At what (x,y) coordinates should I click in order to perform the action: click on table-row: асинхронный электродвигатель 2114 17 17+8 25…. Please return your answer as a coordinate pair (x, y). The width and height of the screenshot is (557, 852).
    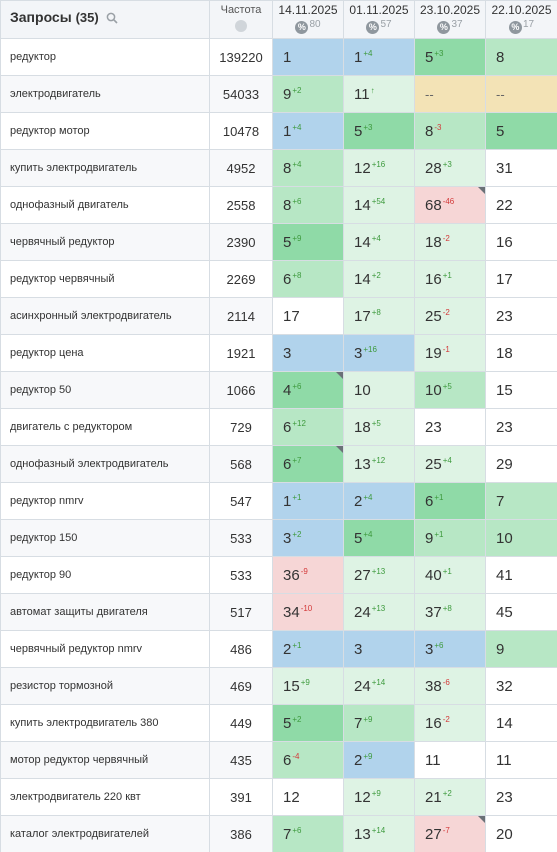
    Looking at the image, I should click on (278, 316).